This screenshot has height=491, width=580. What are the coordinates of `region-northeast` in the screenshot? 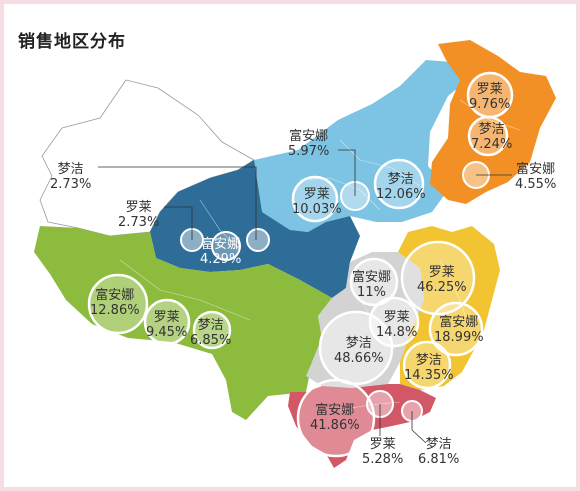 It's located at (493, 122).